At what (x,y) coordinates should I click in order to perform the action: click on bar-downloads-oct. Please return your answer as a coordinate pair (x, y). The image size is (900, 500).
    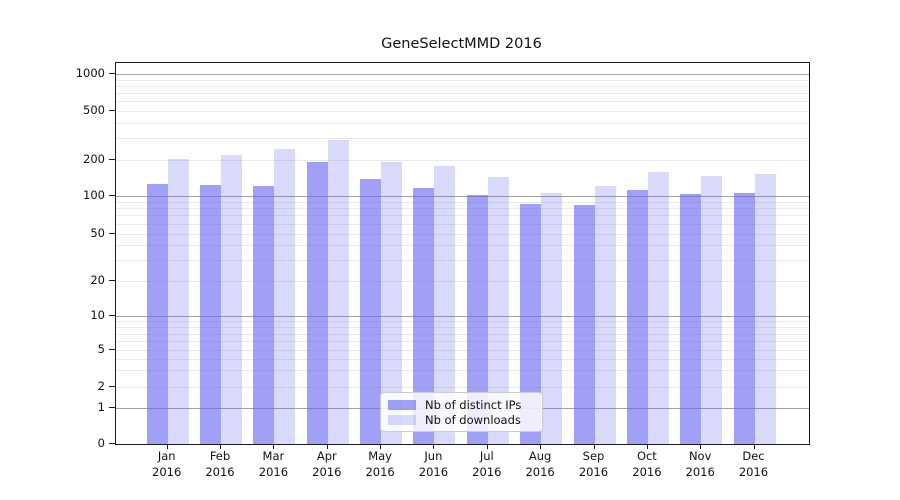
    Looking at the image, I should click on (658, 308).